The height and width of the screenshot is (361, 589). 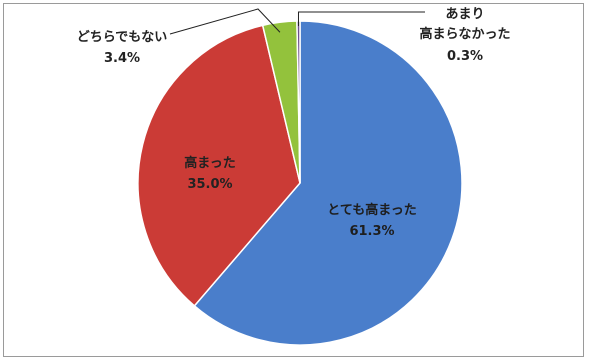 What do you see at coordinates (464, 14) in the screenshot?
I see `slice-label-amari-line1: あまり` at bounding box center [464, 14].